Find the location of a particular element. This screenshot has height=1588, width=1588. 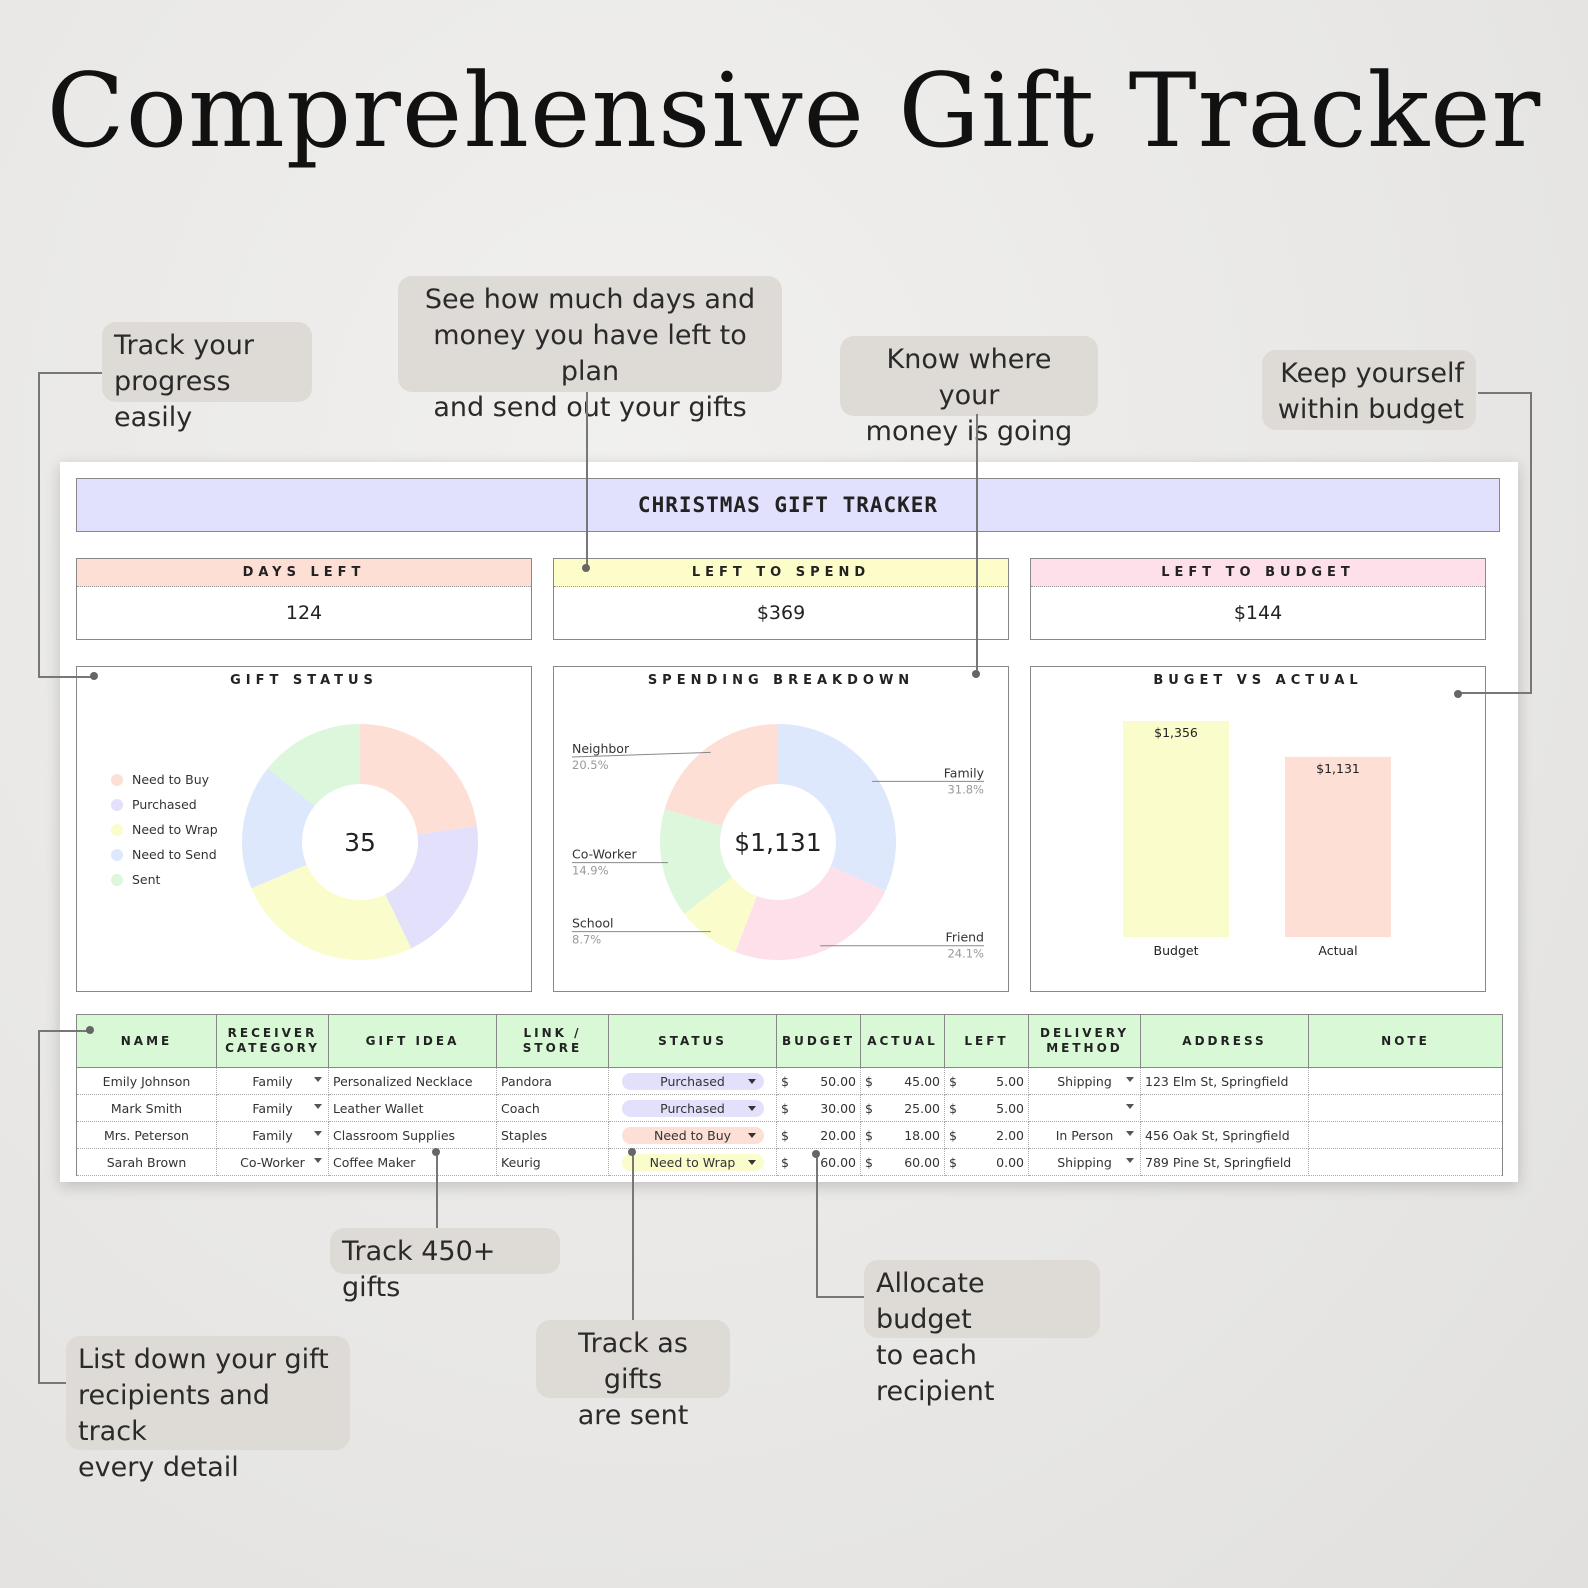

gift-idea-cell: Classroom Supplies is located at coordinates (412, 1135).